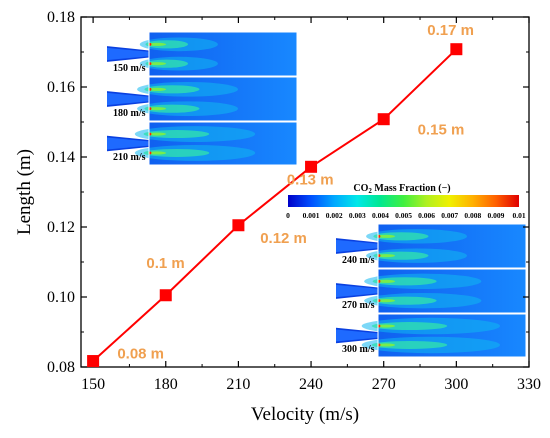 This screenshot has height=438, width=550. Describe the element at coordinates (334, 215) in the screenshot. I see `colorbar-tick-label: 0.002` at that location.